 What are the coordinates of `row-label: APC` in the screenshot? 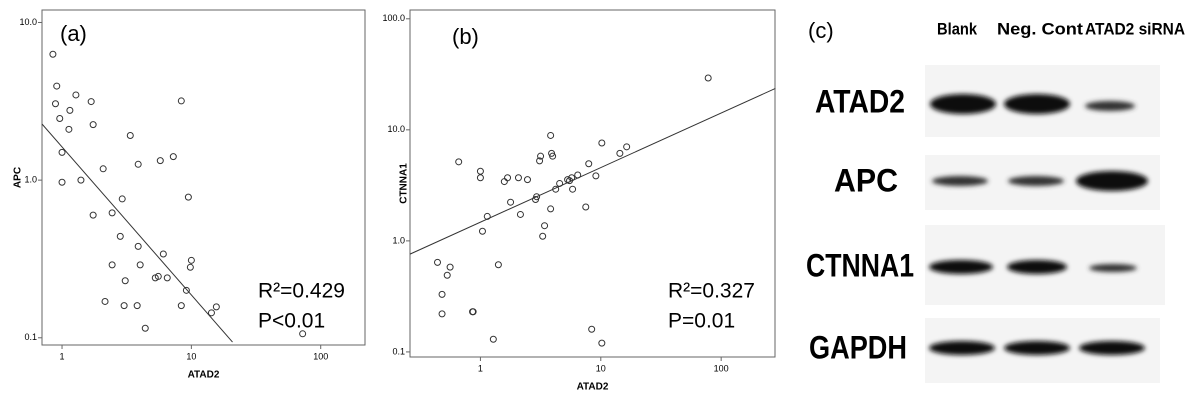 It's located at (866, 180).